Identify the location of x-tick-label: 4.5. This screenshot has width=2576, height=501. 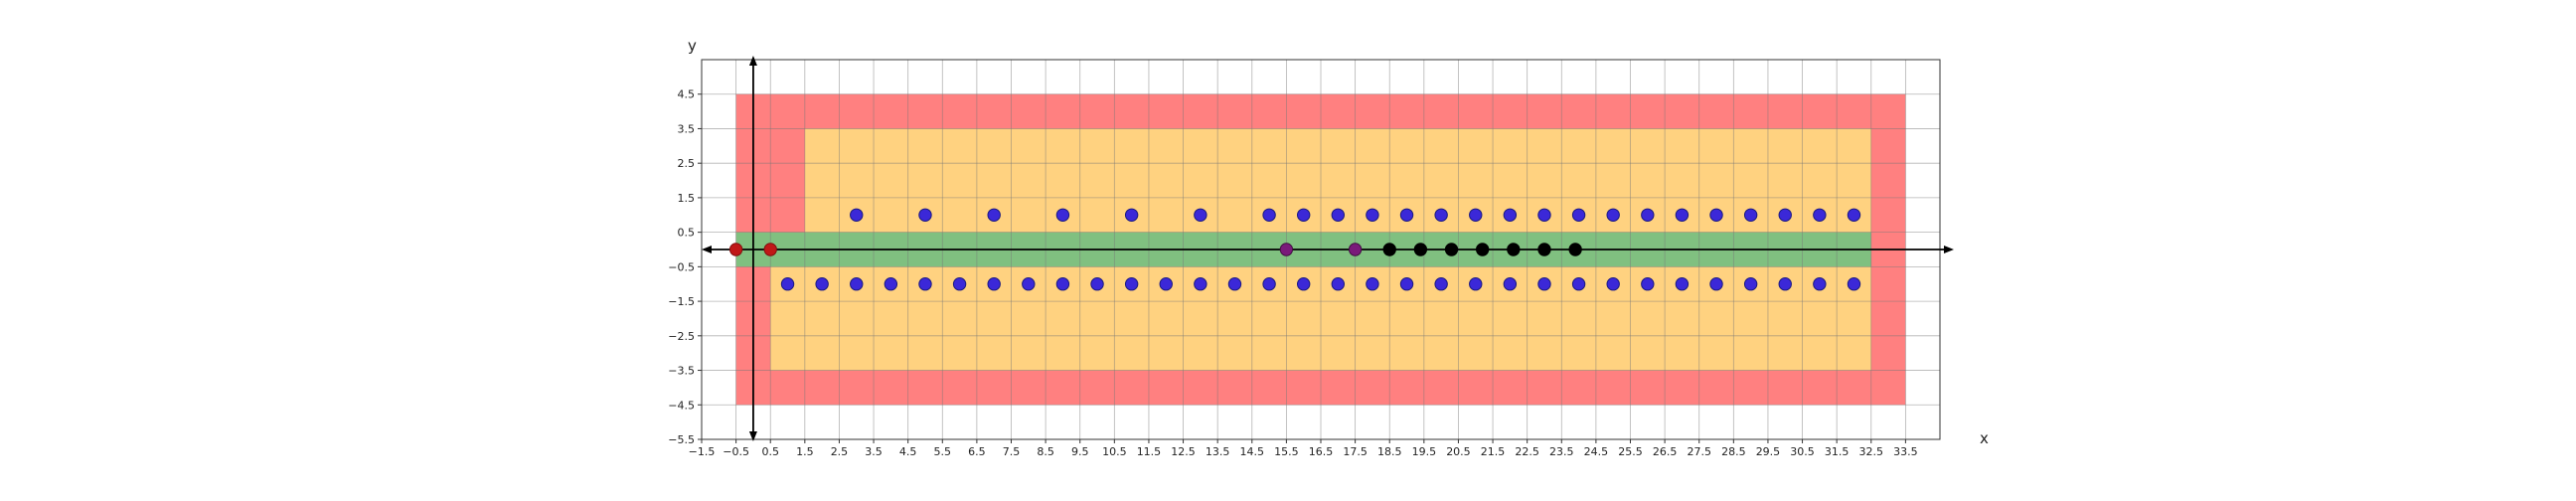
(908, 451).